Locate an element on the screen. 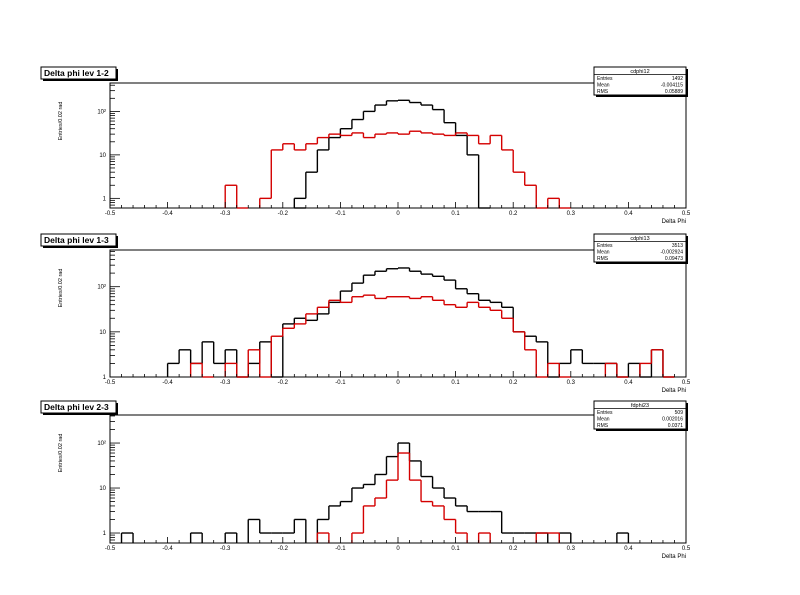 The image size is (800, 595). chart-title: Delta phi lev 2-3 is located at coordinates (76, 407).